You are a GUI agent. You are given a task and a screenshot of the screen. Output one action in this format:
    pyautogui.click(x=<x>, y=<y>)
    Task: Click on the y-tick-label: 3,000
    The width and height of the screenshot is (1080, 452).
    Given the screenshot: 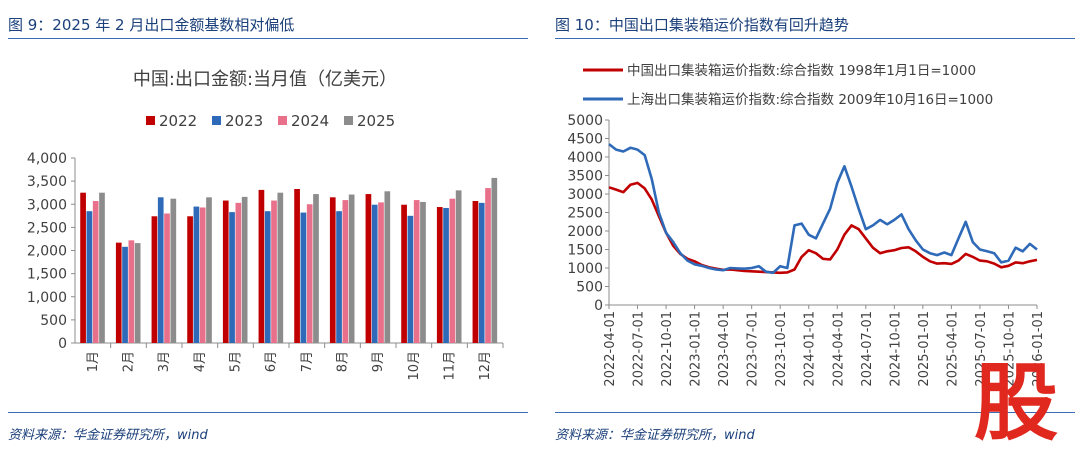 What is the action you would take?
    pyautogui.click(x=47, y=205)
    